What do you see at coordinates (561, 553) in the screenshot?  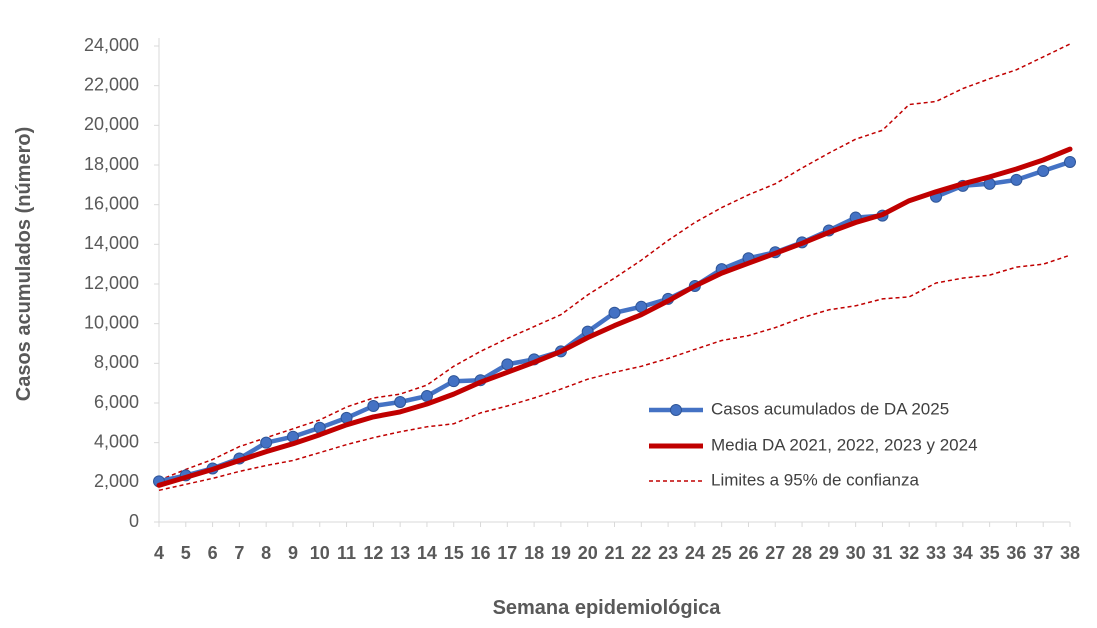 I see `x-tick-label: 19` at bounding box center [561, 553].